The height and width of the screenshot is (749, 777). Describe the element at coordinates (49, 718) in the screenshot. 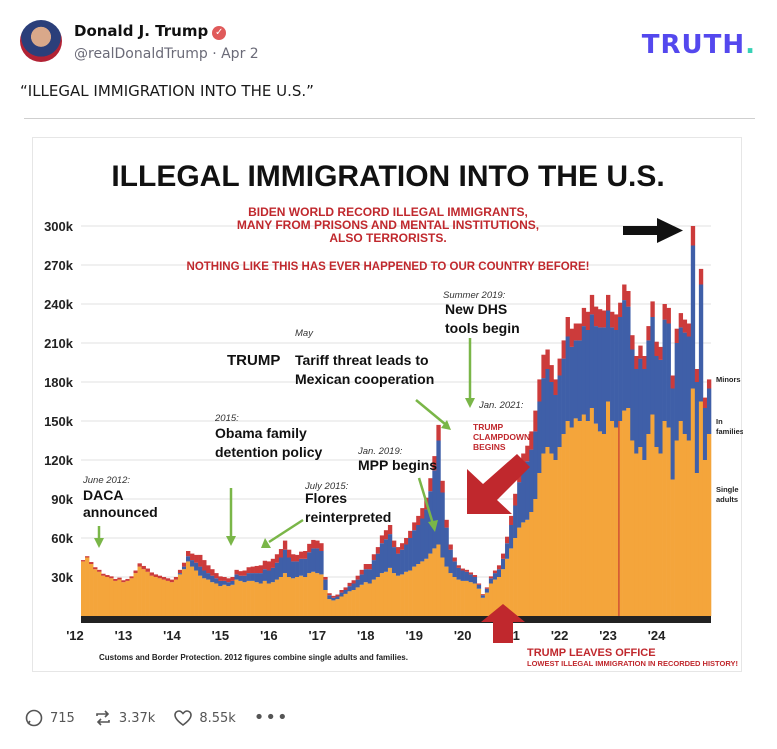

I see `reply-button: 715` at that location.